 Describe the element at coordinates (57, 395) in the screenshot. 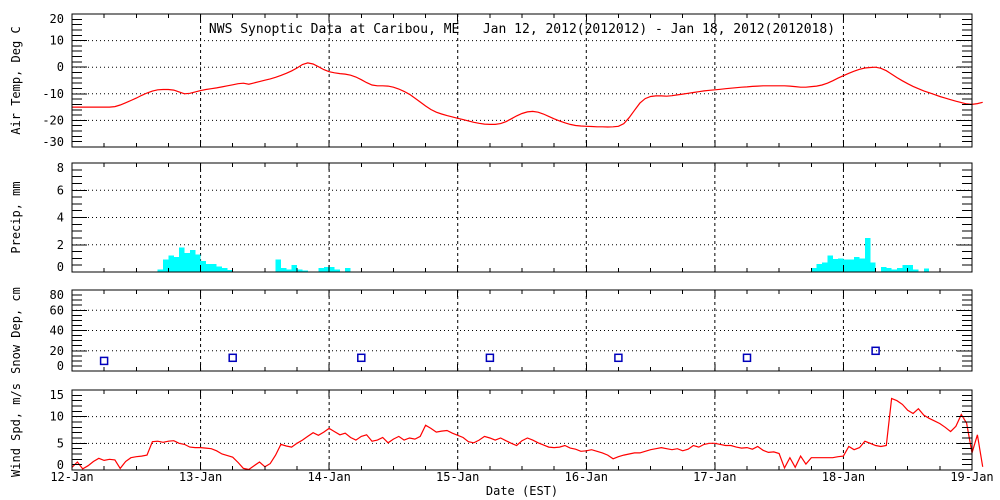

I see `wind-speed-ytick-label: 15` at that location.